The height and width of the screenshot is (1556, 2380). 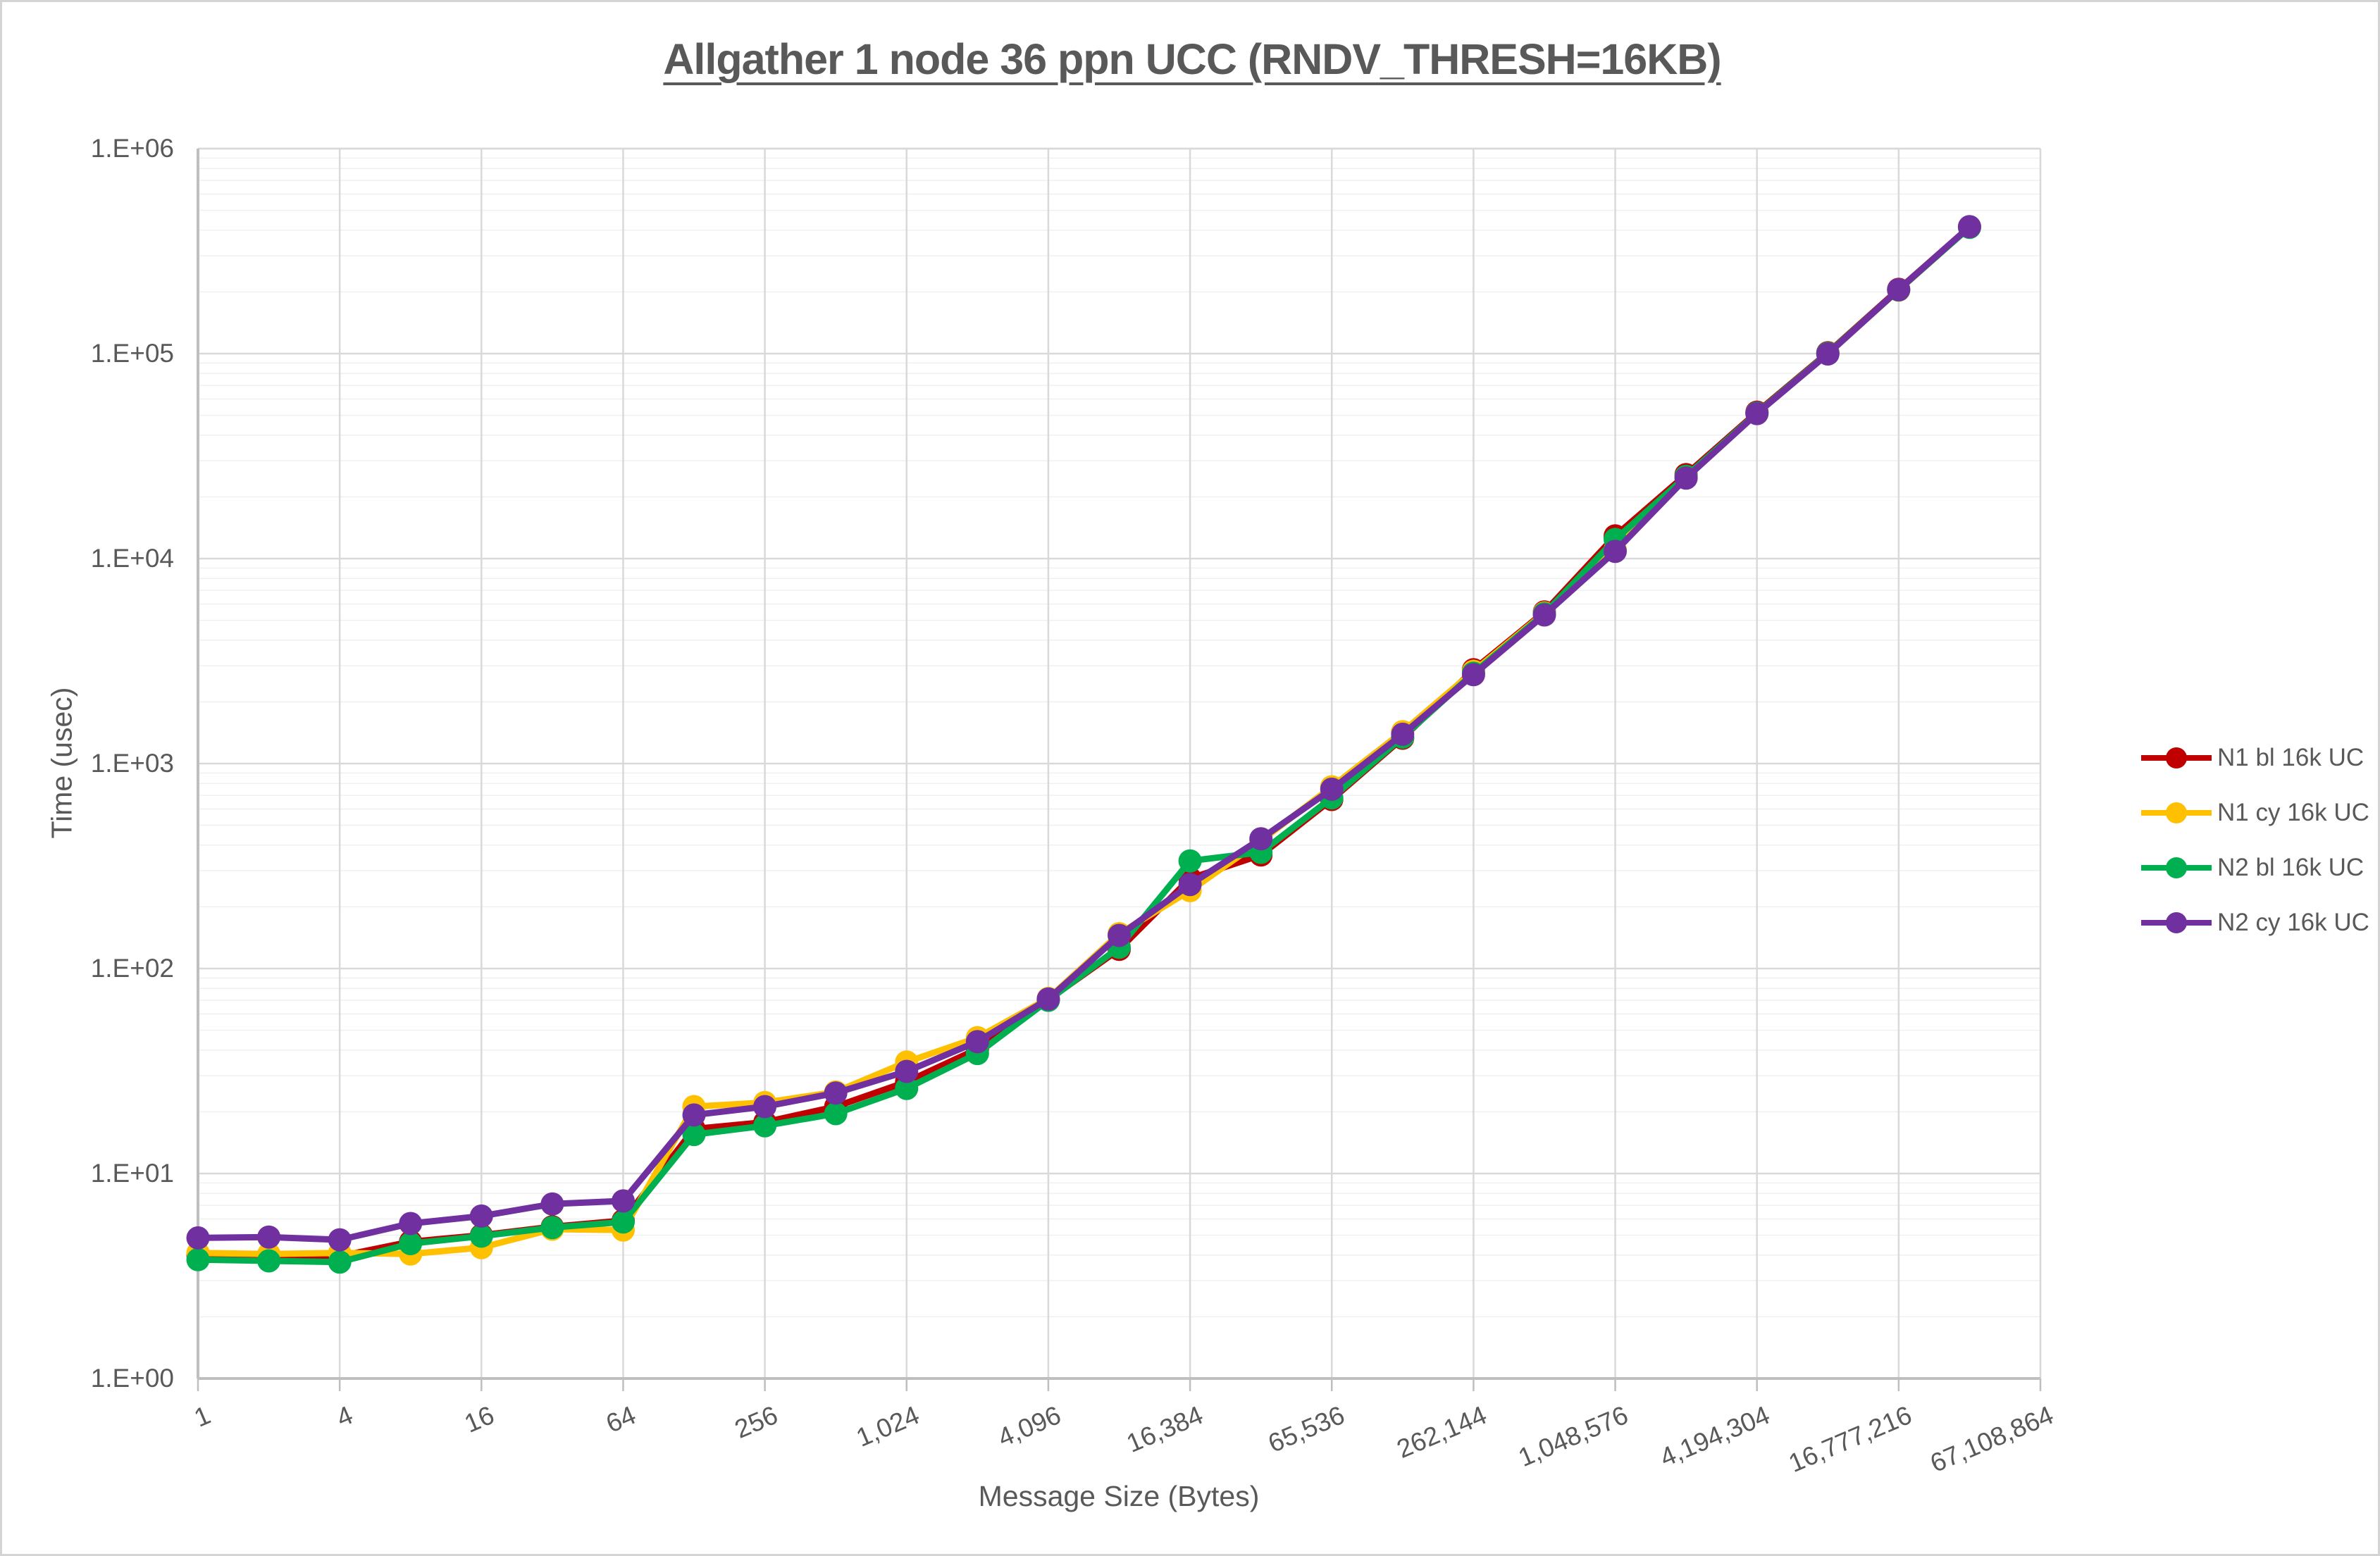 I want to click on legend-item-n1-cy-16k-uc: N1 cy 16k UC, so click(x=2255, y=812).